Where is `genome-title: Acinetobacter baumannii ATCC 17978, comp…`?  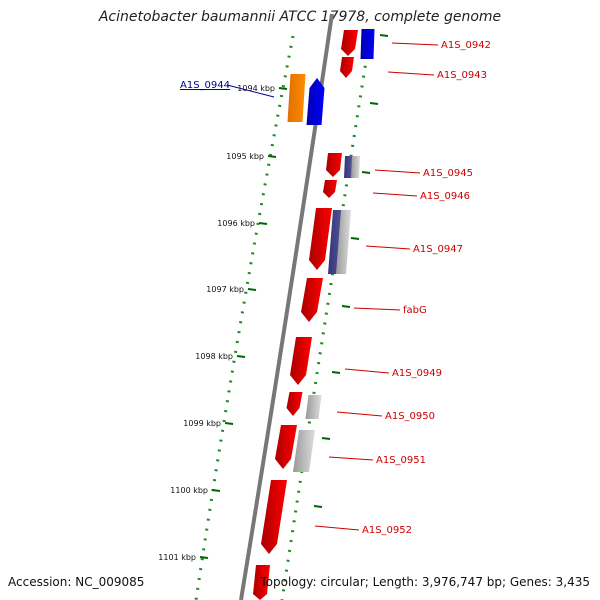 genome-title: Acinetobacter baumannii ATCC 17978, comp… is located at coordinates (300, 17).